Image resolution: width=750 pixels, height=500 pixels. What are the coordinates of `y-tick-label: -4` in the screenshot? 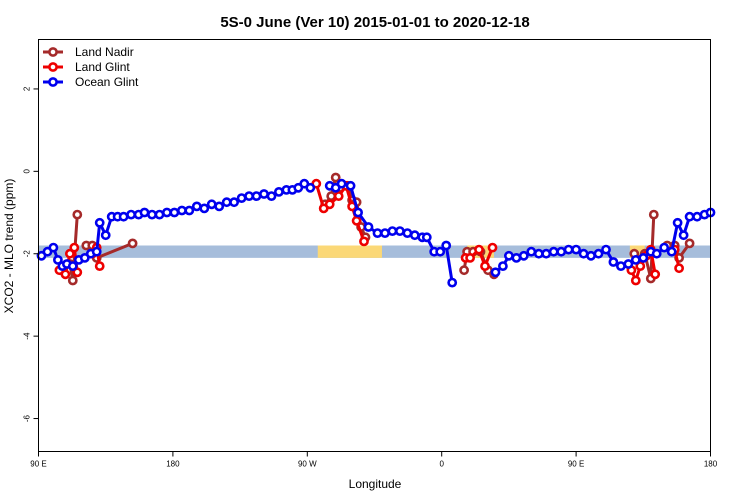 It's located at (27, 336).